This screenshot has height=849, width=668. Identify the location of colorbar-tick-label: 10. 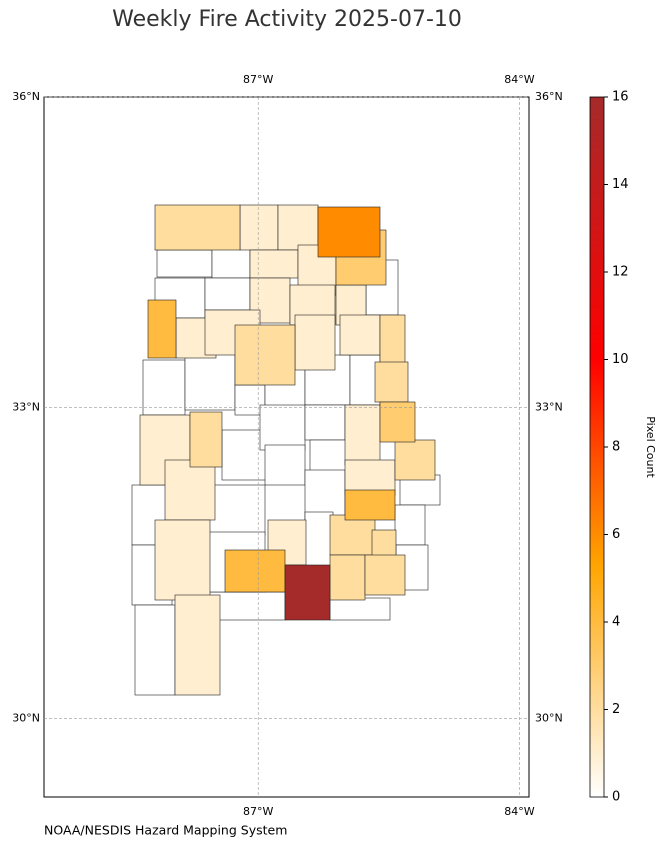
(620, 359).